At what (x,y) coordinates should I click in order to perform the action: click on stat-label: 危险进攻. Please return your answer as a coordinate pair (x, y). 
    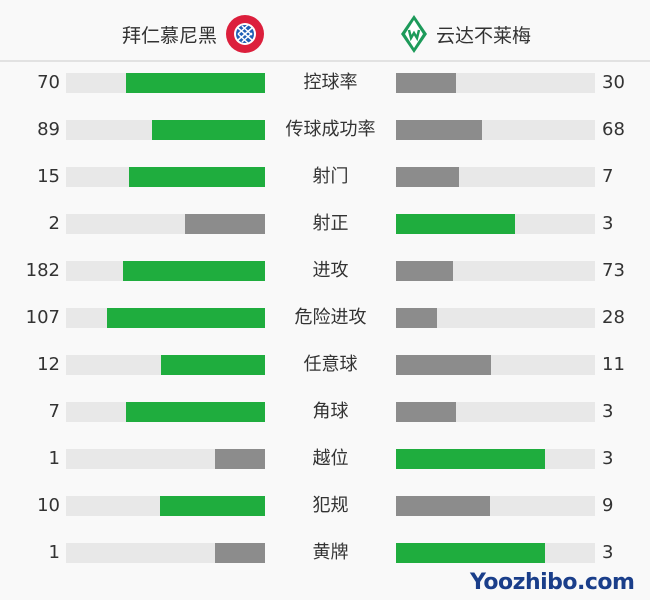
    Looking at the image, I should click on (330, 317).